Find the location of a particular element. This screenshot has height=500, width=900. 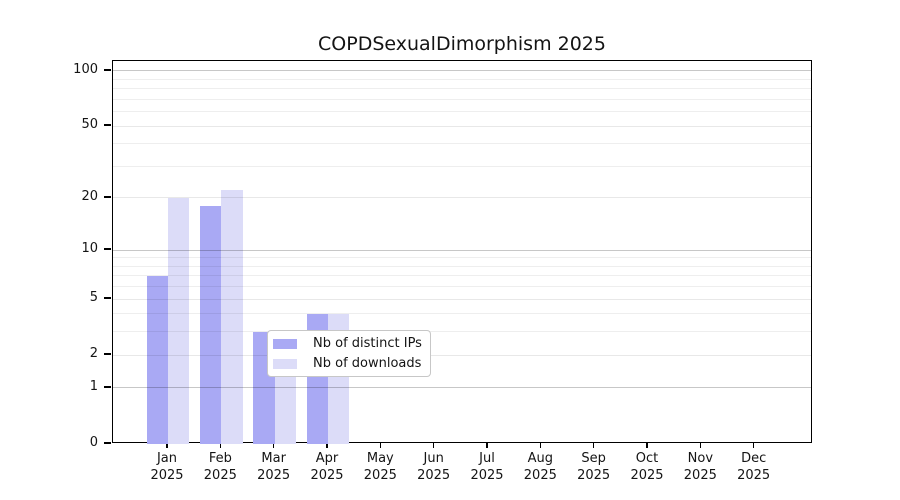

y-tick-label-2: 2 is located at coordinates (93, 354).